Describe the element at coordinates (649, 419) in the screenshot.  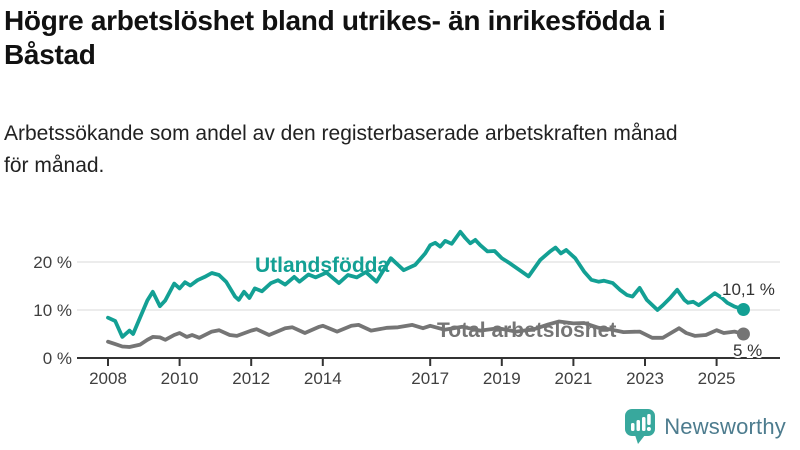
I see `logo-exclamation-bar` at that location.